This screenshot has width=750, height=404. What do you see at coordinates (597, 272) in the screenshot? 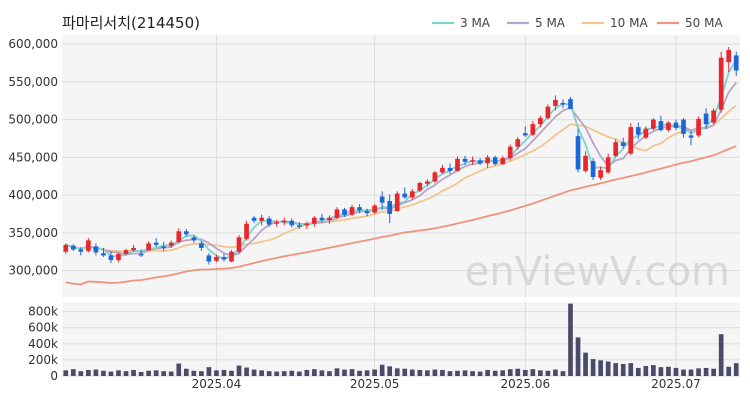
I see `watermark-text: enViewV.com` at bounding box center [597, 272].